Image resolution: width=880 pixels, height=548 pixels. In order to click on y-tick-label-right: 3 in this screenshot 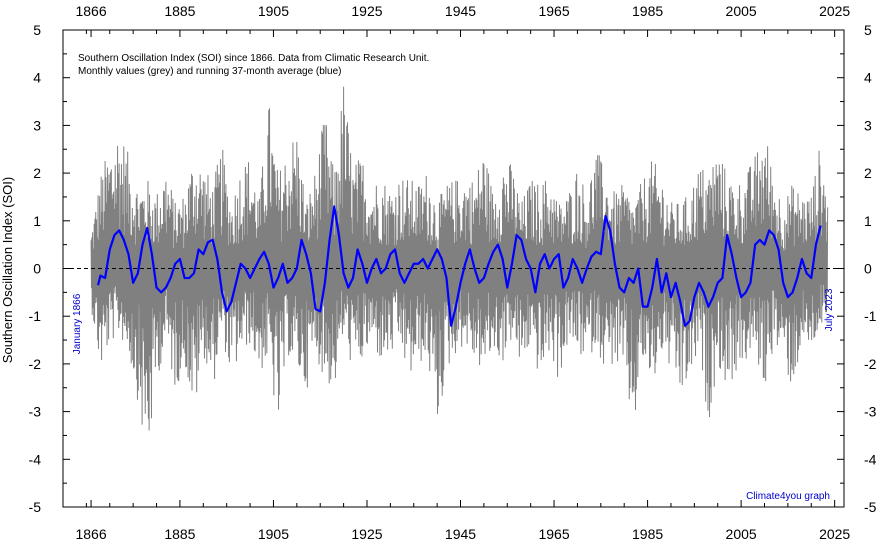, I will do `click(868, 125)`.